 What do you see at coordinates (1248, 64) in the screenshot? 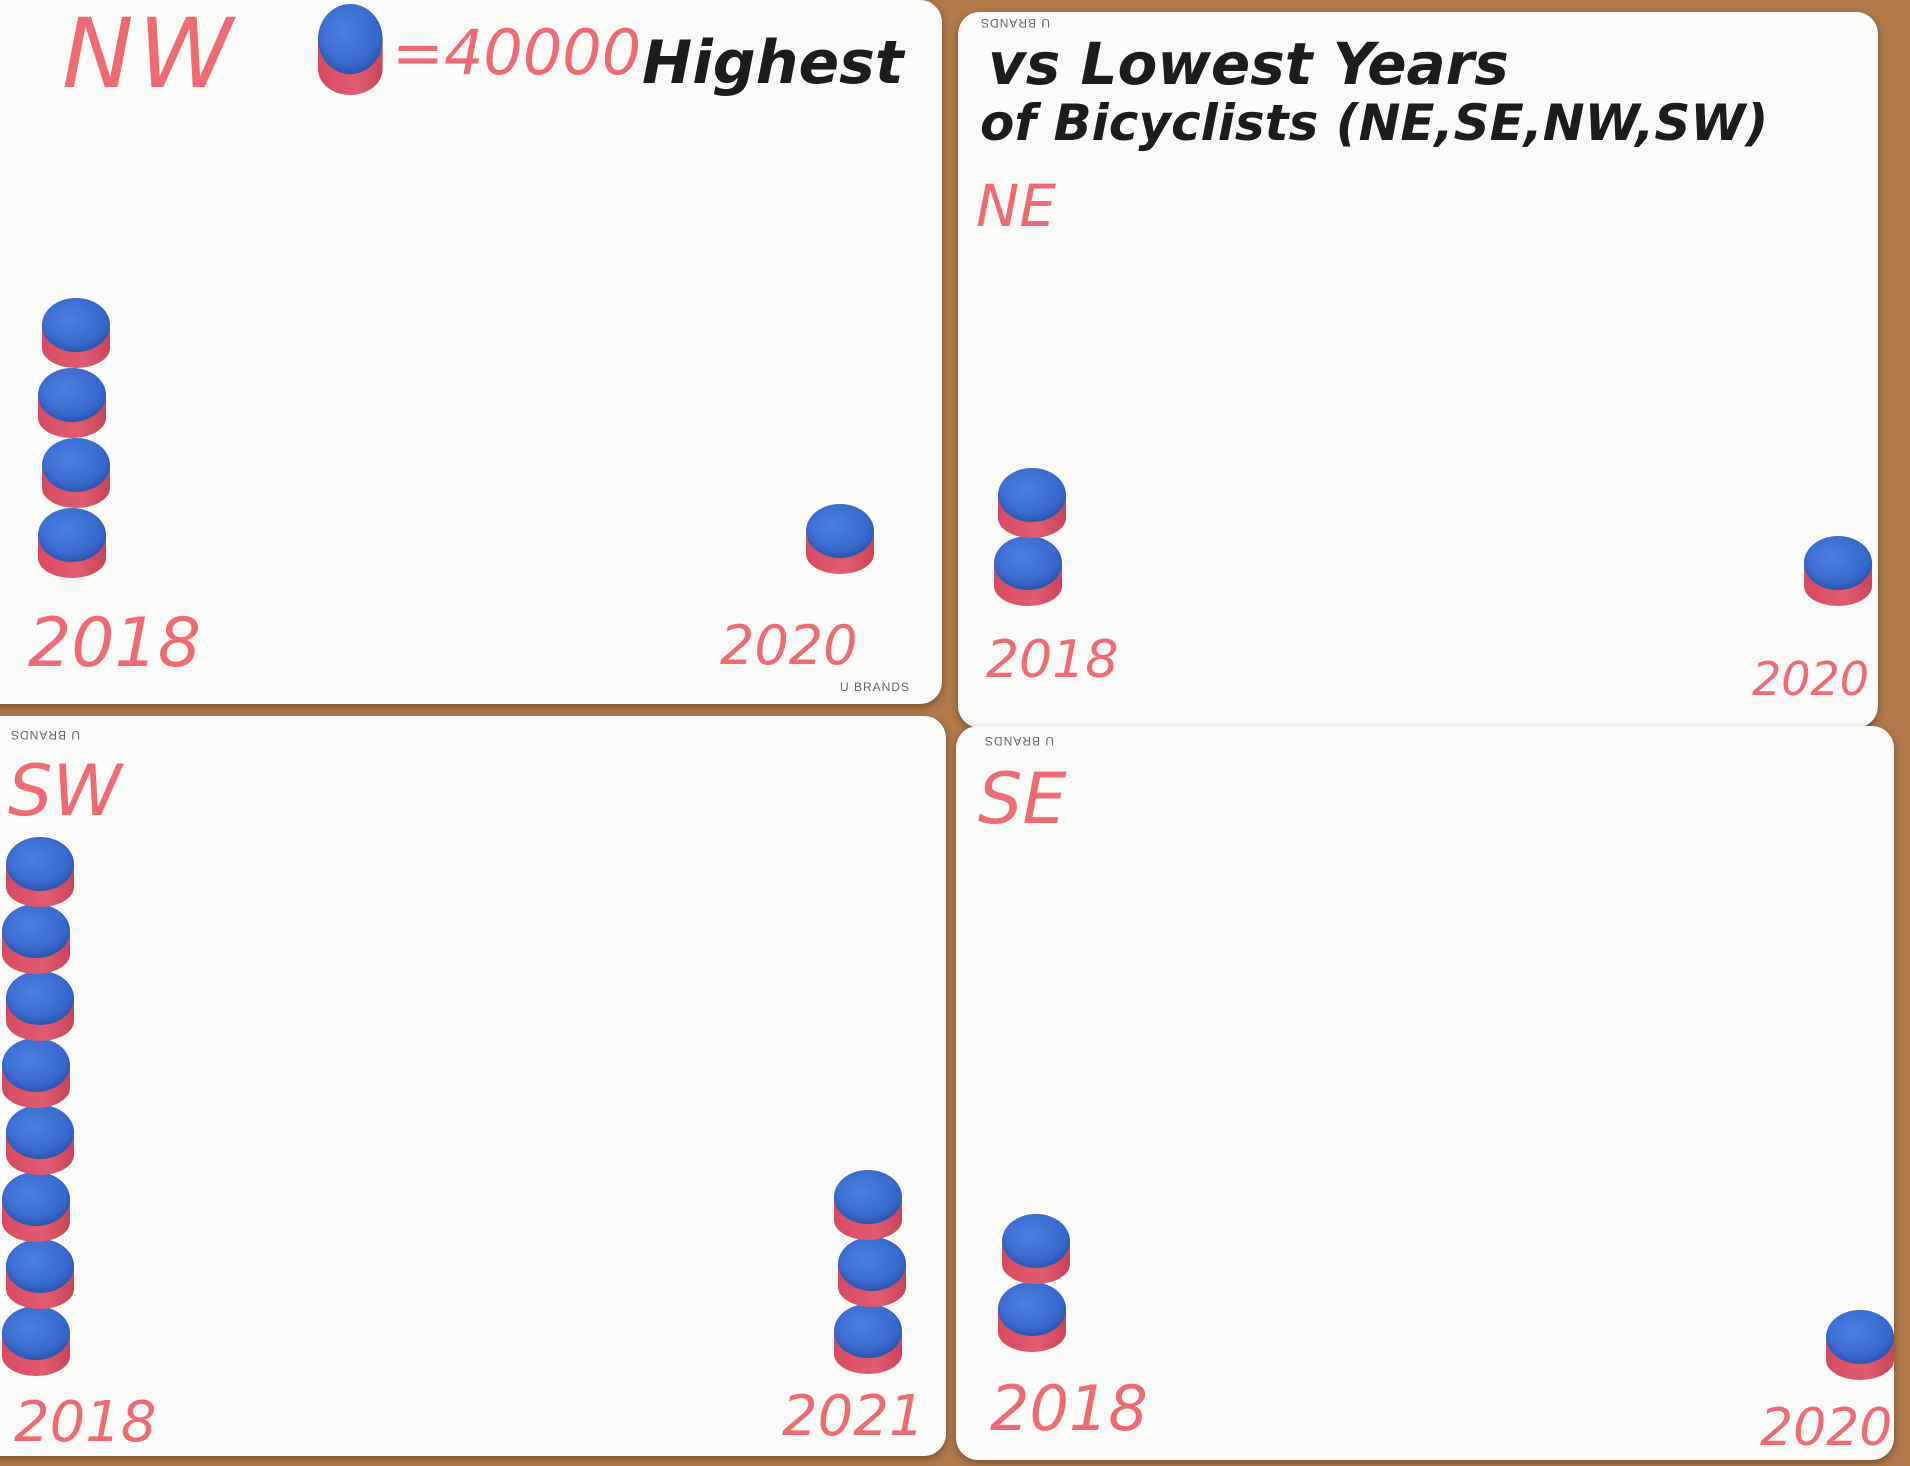
I see `title-part-2: vs Lowest Years` at bounding box center [1248, 64].